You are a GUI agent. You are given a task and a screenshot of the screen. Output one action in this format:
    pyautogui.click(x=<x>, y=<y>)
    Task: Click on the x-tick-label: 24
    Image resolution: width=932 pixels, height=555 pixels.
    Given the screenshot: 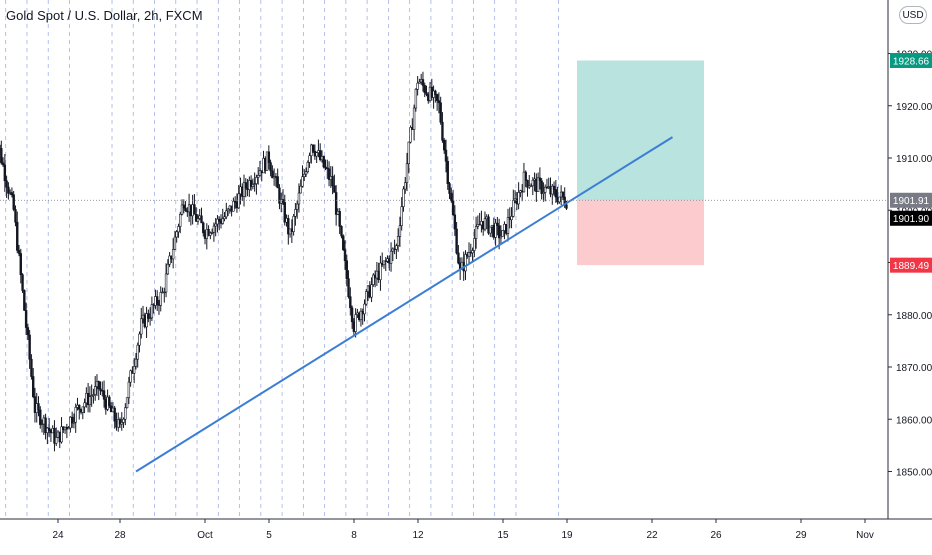 What is the action you would take?
    pyautogui.click(x=58, y=535)
    